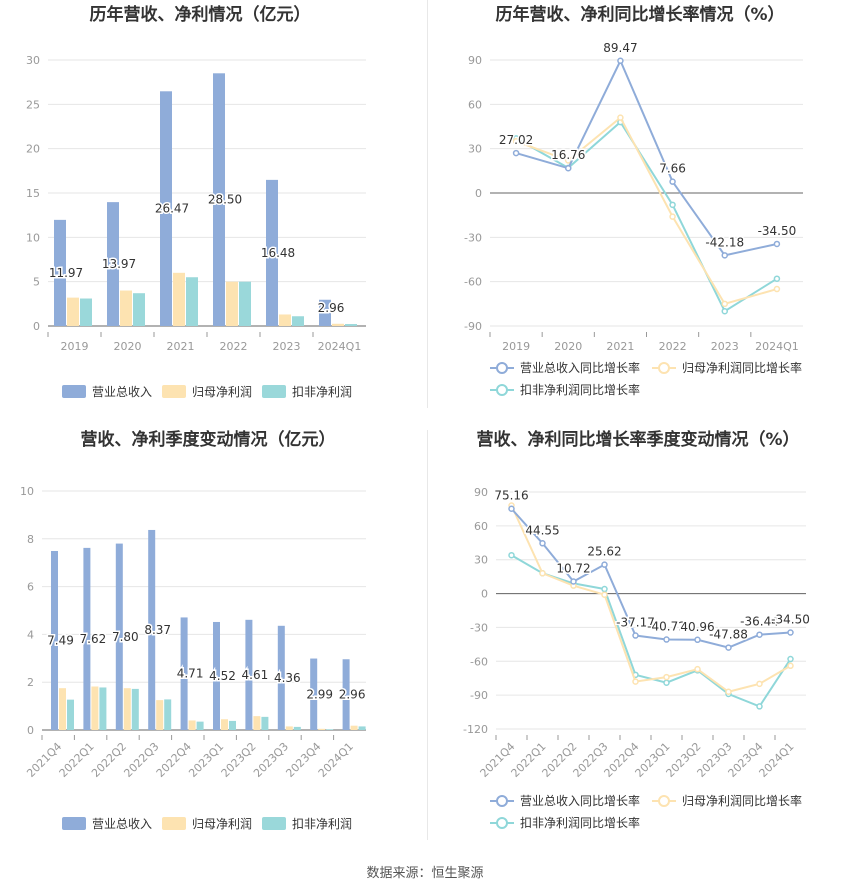 This screenshot has height=891, width=850. I want to click on y-tick-label: 90, so click(481, 492).